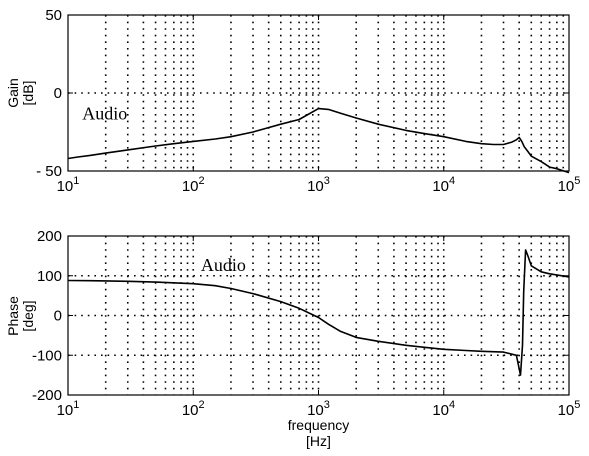 The width and height of the screenshot is (589, 456). I want to click on y-tick-label: 200, so click(49, 236).